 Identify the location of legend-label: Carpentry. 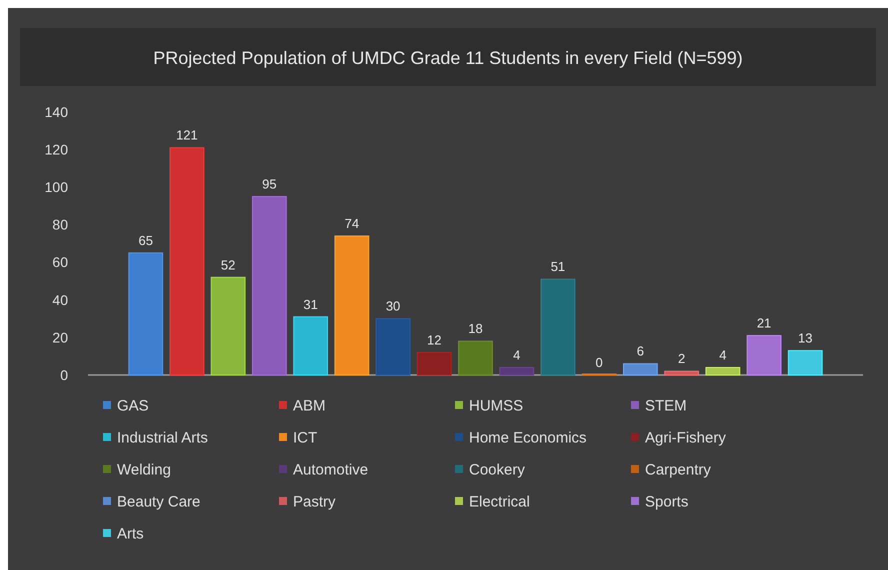
(678, 469).